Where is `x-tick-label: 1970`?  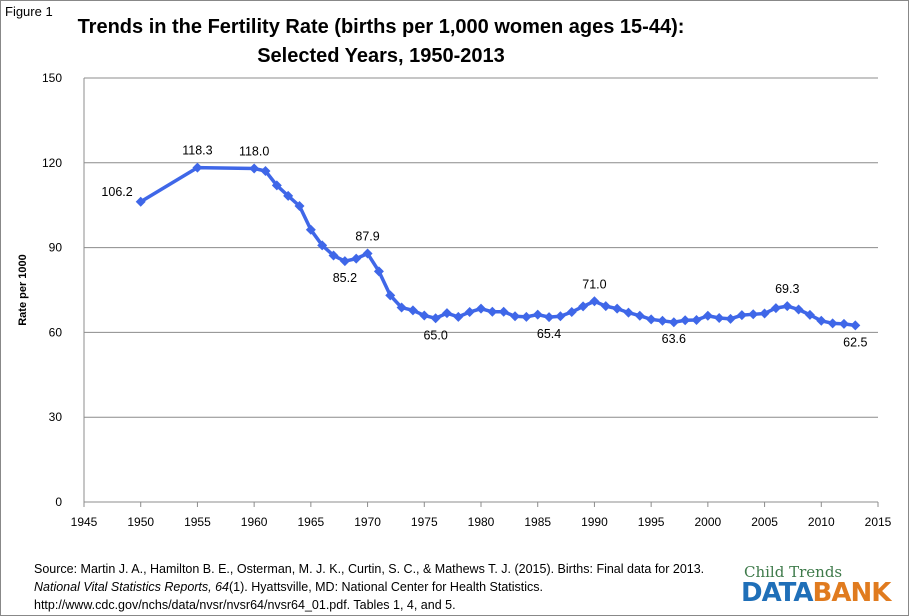 x-tick-label: 1970 is located at coordinates (367, 522).